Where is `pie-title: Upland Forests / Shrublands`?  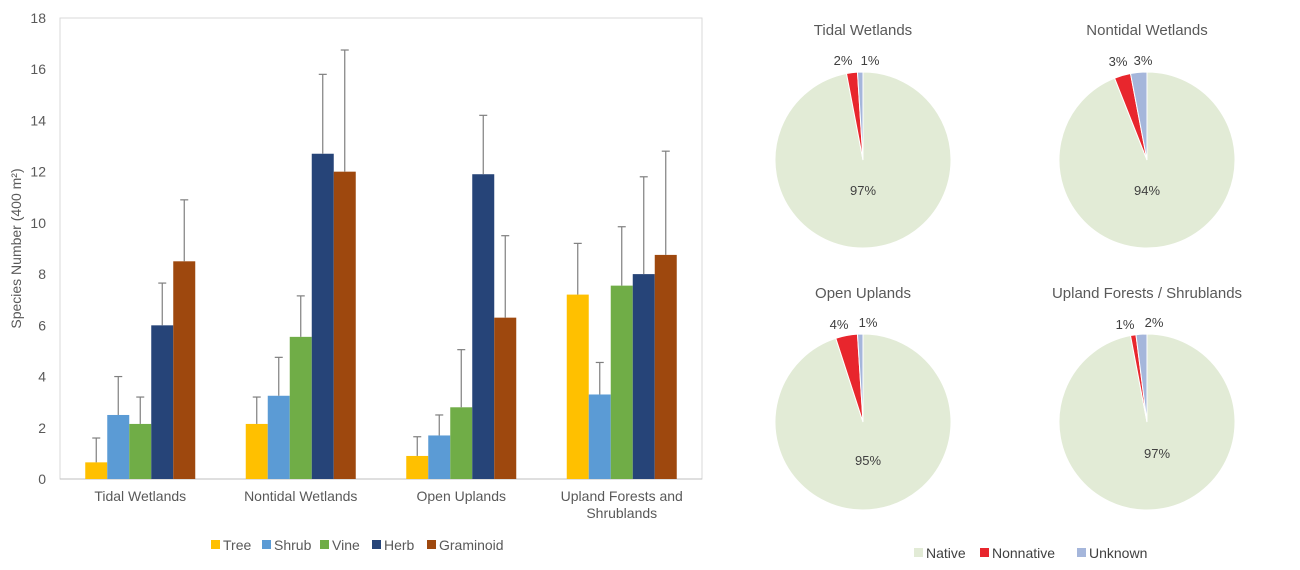
pie-title: Upland Forests / Shrublands is located at coordinates (1147, 293).